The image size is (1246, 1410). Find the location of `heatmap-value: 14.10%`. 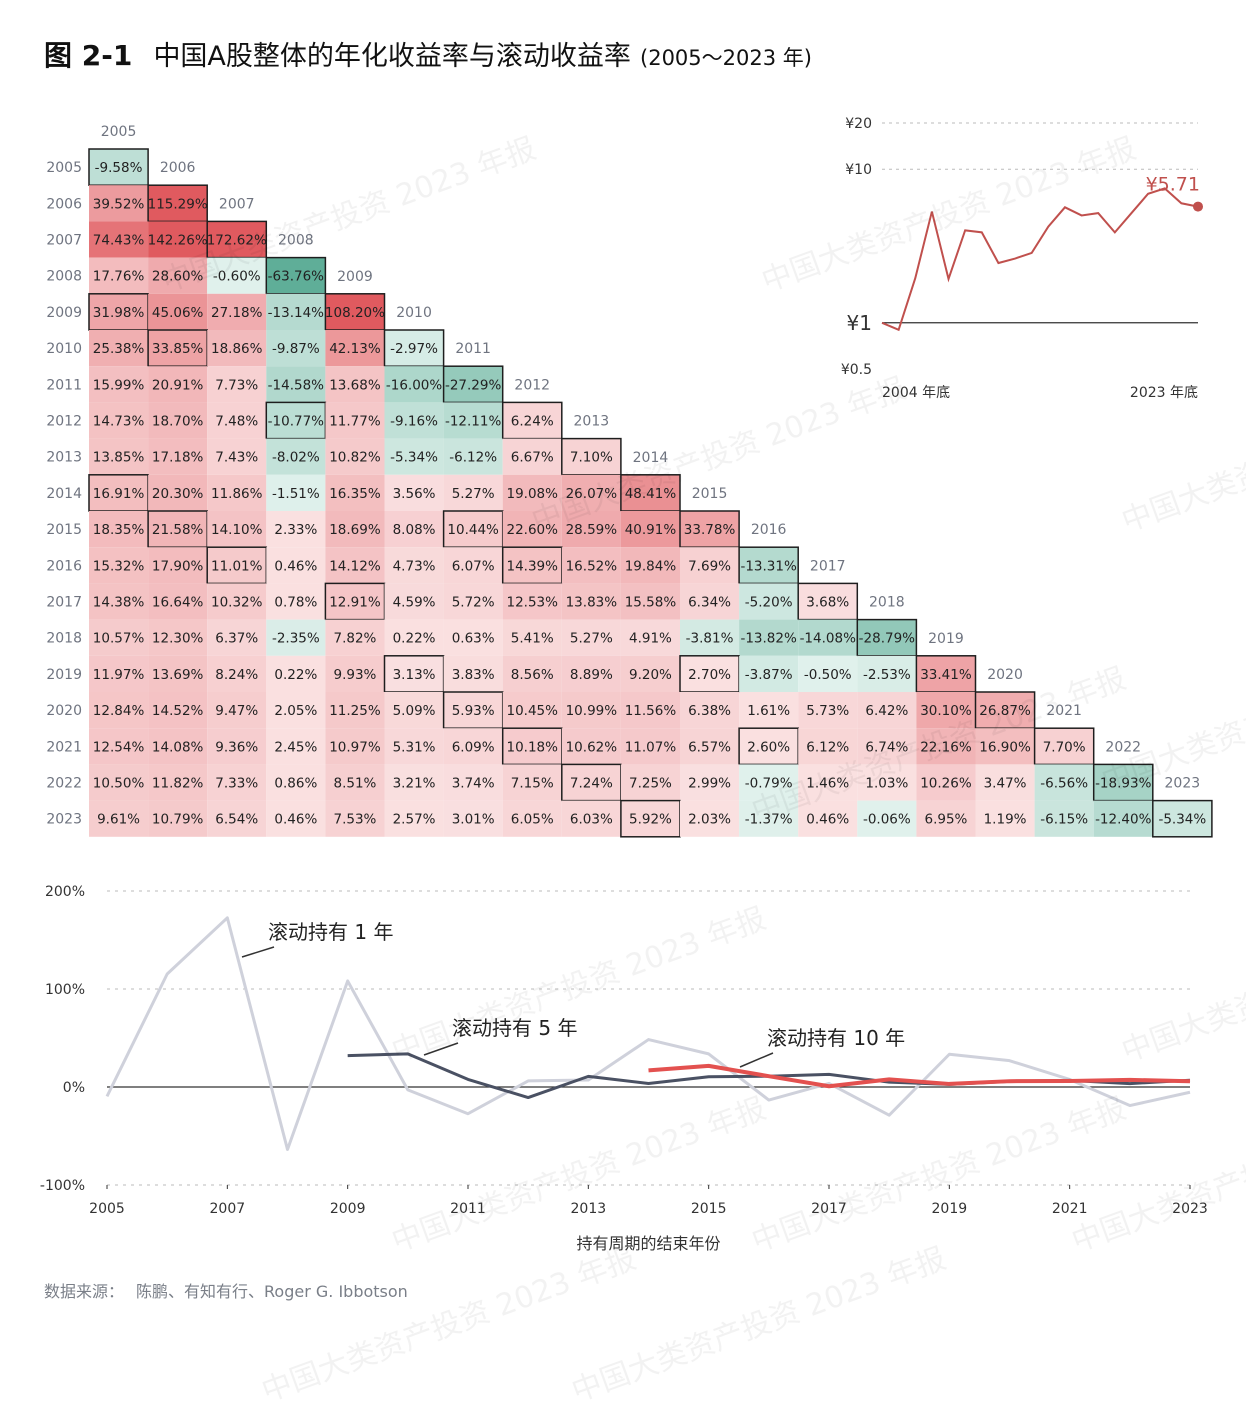

heatmap-value: 14.10% is located at coordinates (237, 530).